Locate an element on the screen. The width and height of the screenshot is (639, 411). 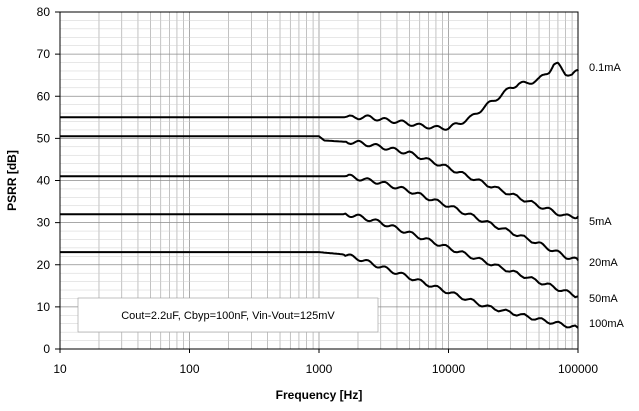
y-tick-label: 20 is located at coordinates (44, 265).